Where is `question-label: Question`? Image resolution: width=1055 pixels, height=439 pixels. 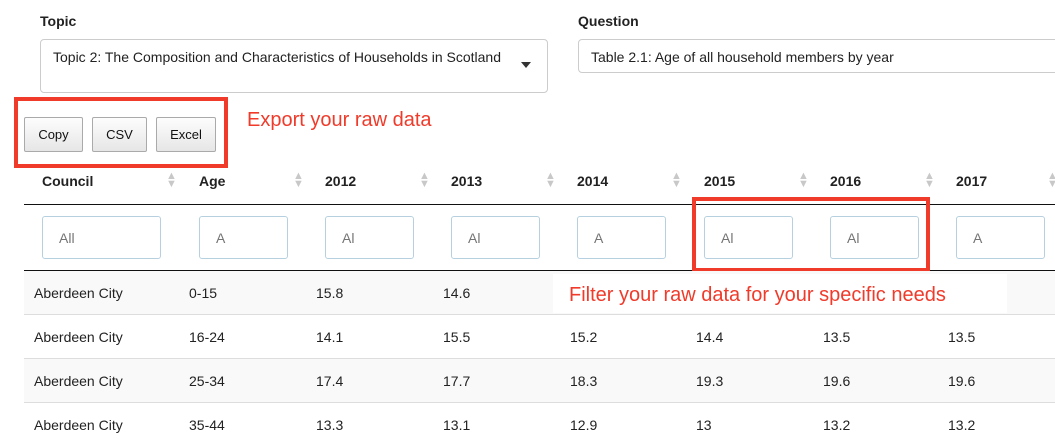 question-label: Question is located at coordinates (608, 21).